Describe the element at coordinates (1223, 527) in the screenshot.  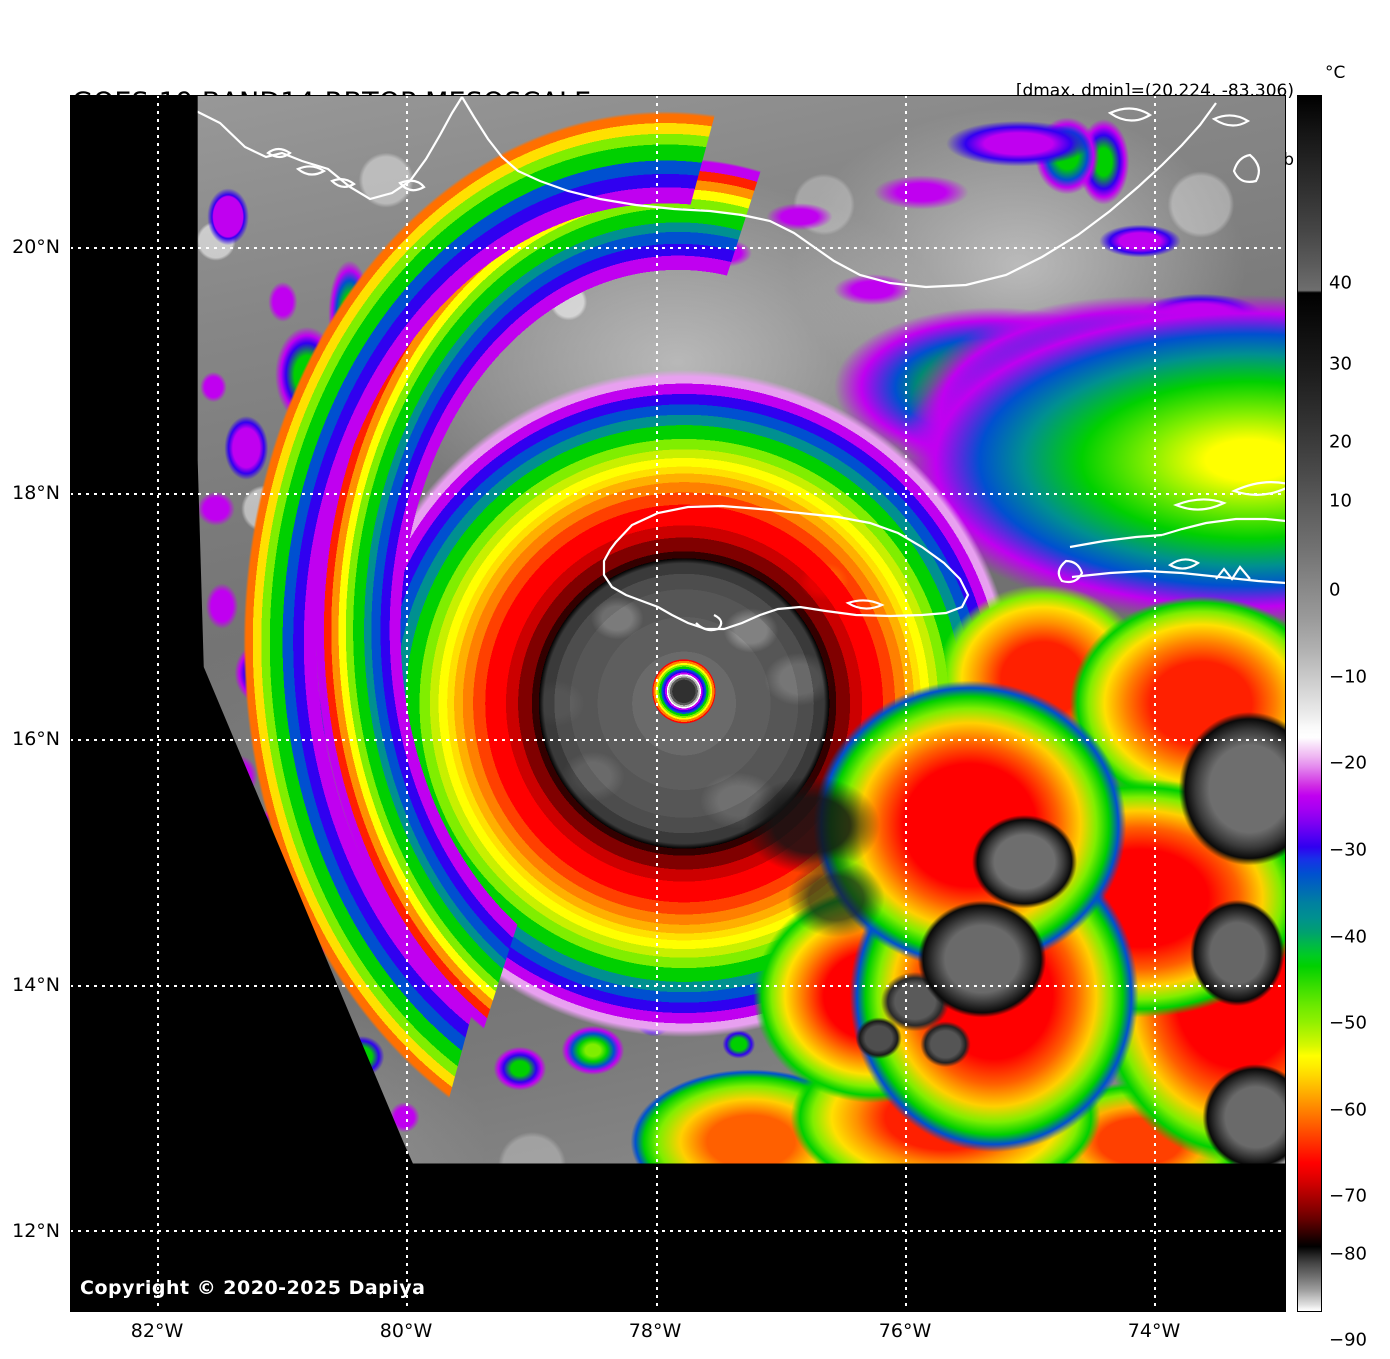
I see `hispaniola-south-coast` at that location.